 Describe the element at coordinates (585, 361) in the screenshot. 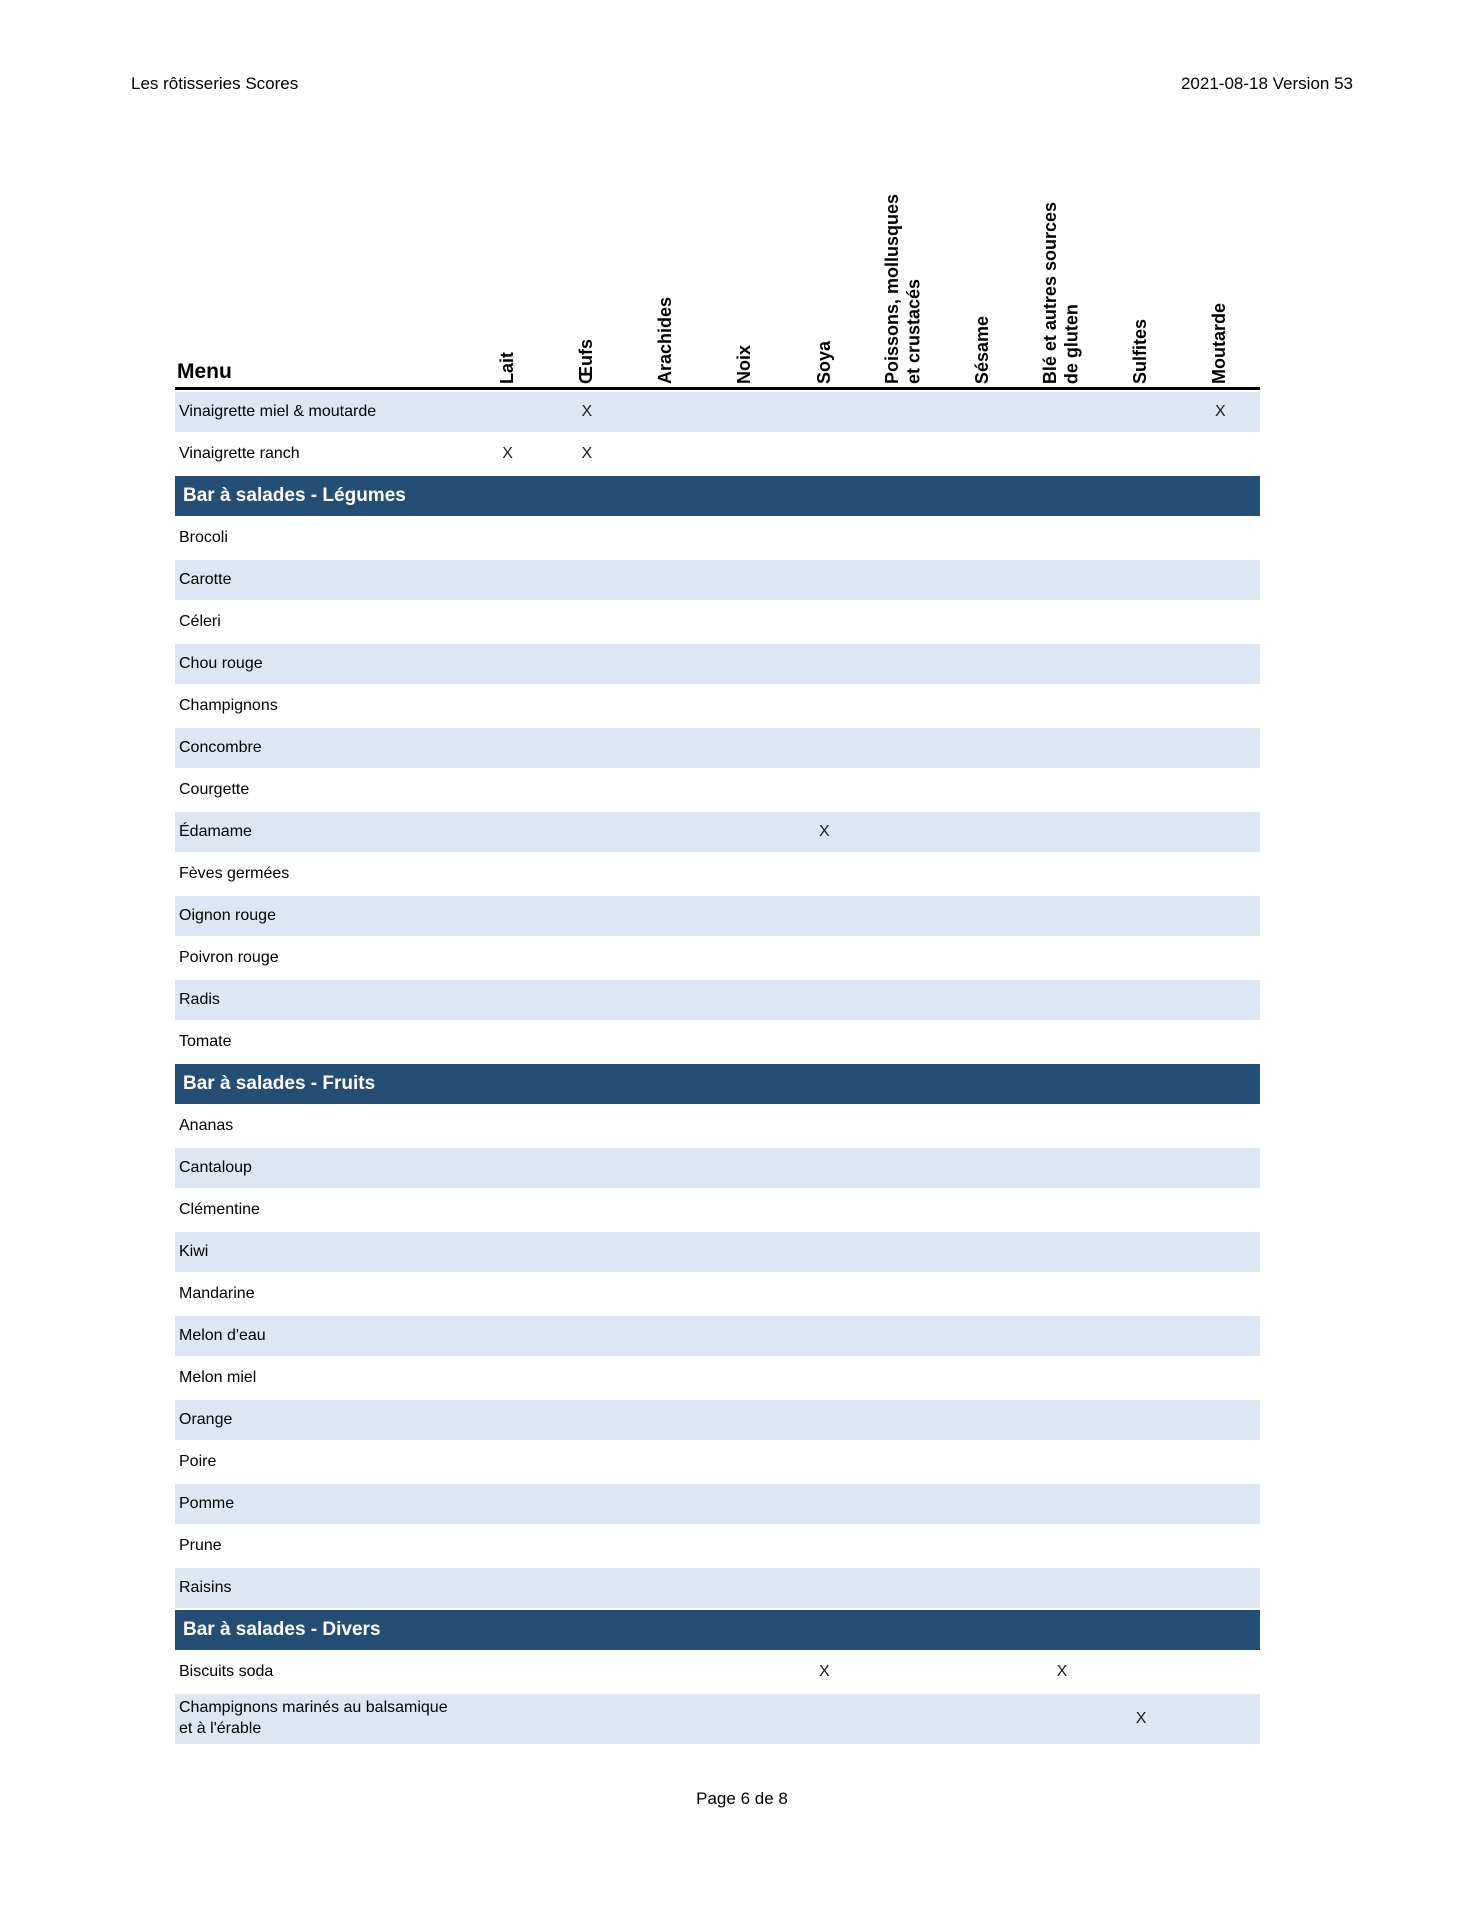

I see `column-header-label: Œufs` at that location.